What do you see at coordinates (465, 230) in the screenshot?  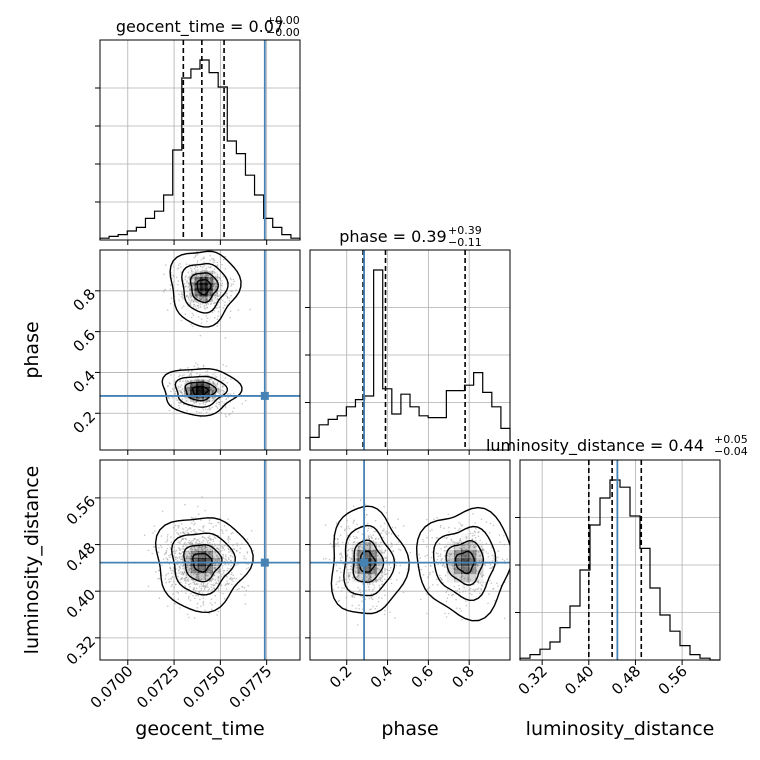 I see `panel-title-phase-plus: +0.39` at bounding box center [465, 230].